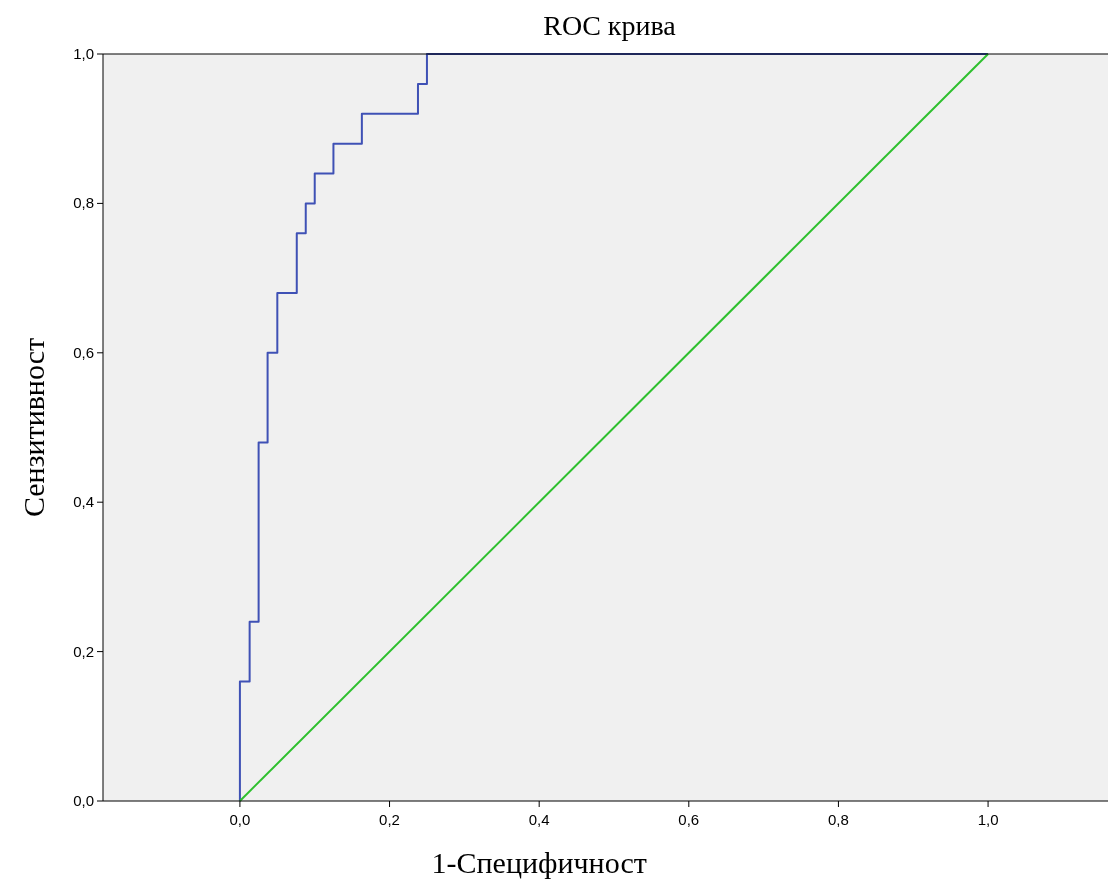 This screenshot has width=1116, height=890. What do you see at coordinates (33, 427) in the screenshot?
I see `y-axis-title: Сензитивност` at bounding box center [33, 427].